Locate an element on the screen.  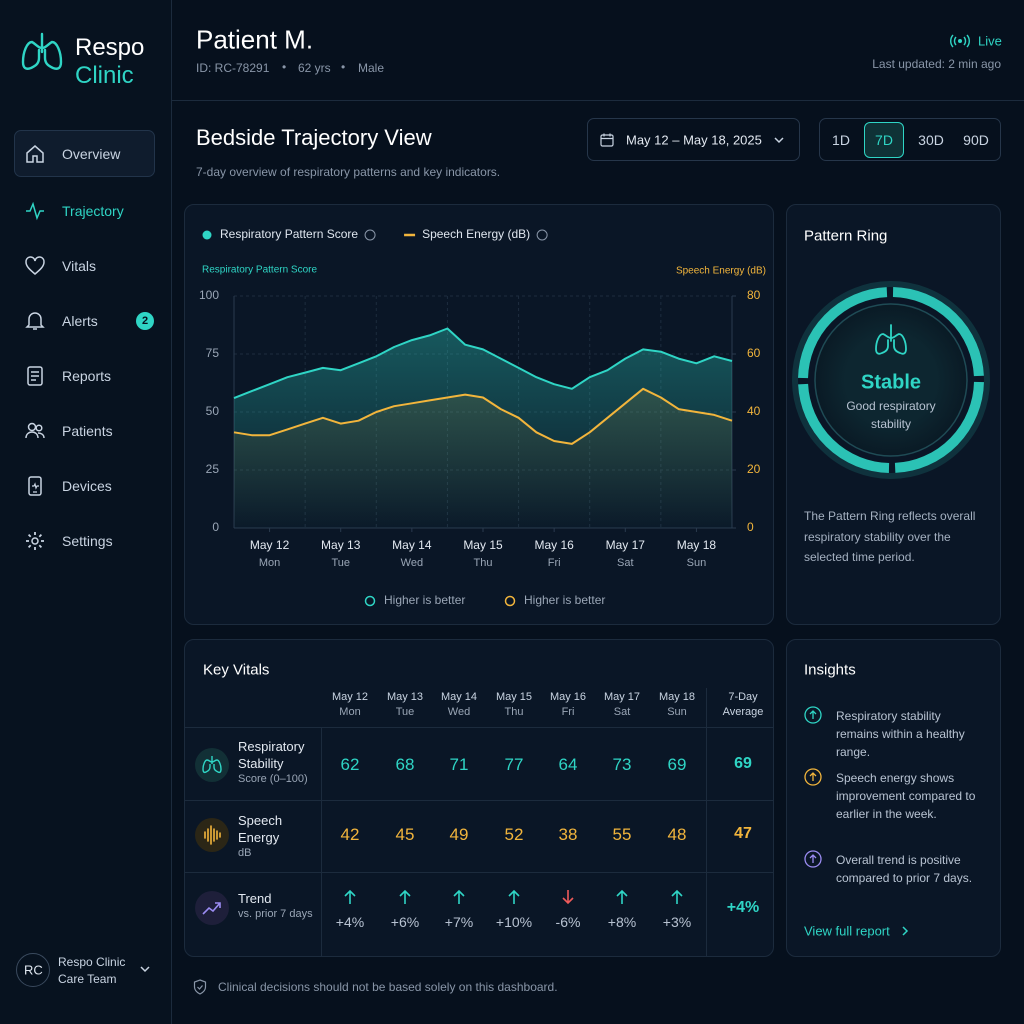
range-button: 7D is located at coordinates (884, 140).